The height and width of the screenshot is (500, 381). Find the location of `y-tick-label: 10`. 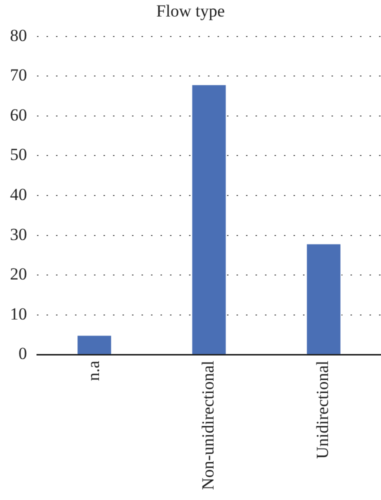

y-tick-label: 10 is located at coordinates (18, 314).